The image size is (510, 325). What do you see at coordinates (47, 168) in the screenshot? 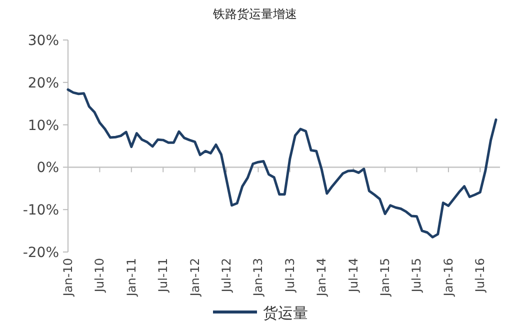
I see `y-tick-label: 0%` at bounding box center [47, 168].